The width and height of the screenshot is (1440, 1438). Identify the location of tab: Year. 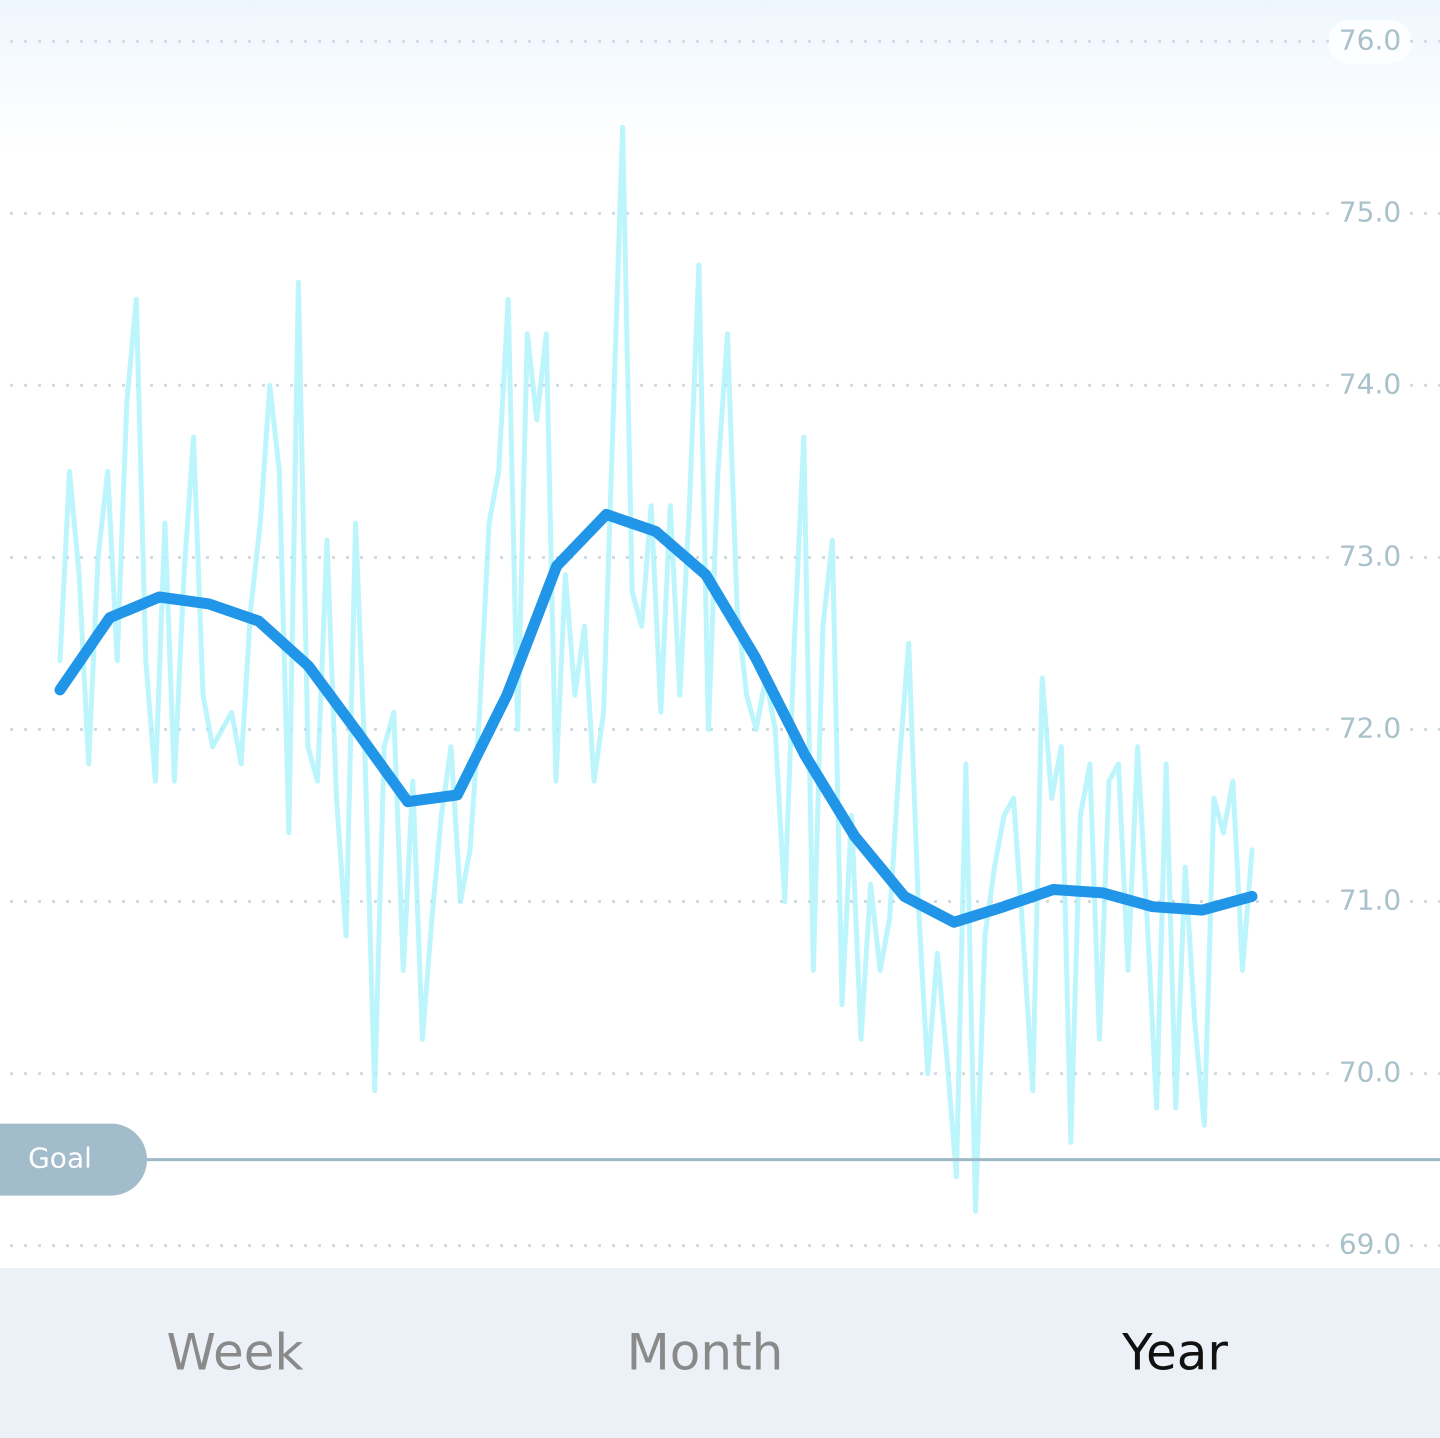
(1174, 1353).